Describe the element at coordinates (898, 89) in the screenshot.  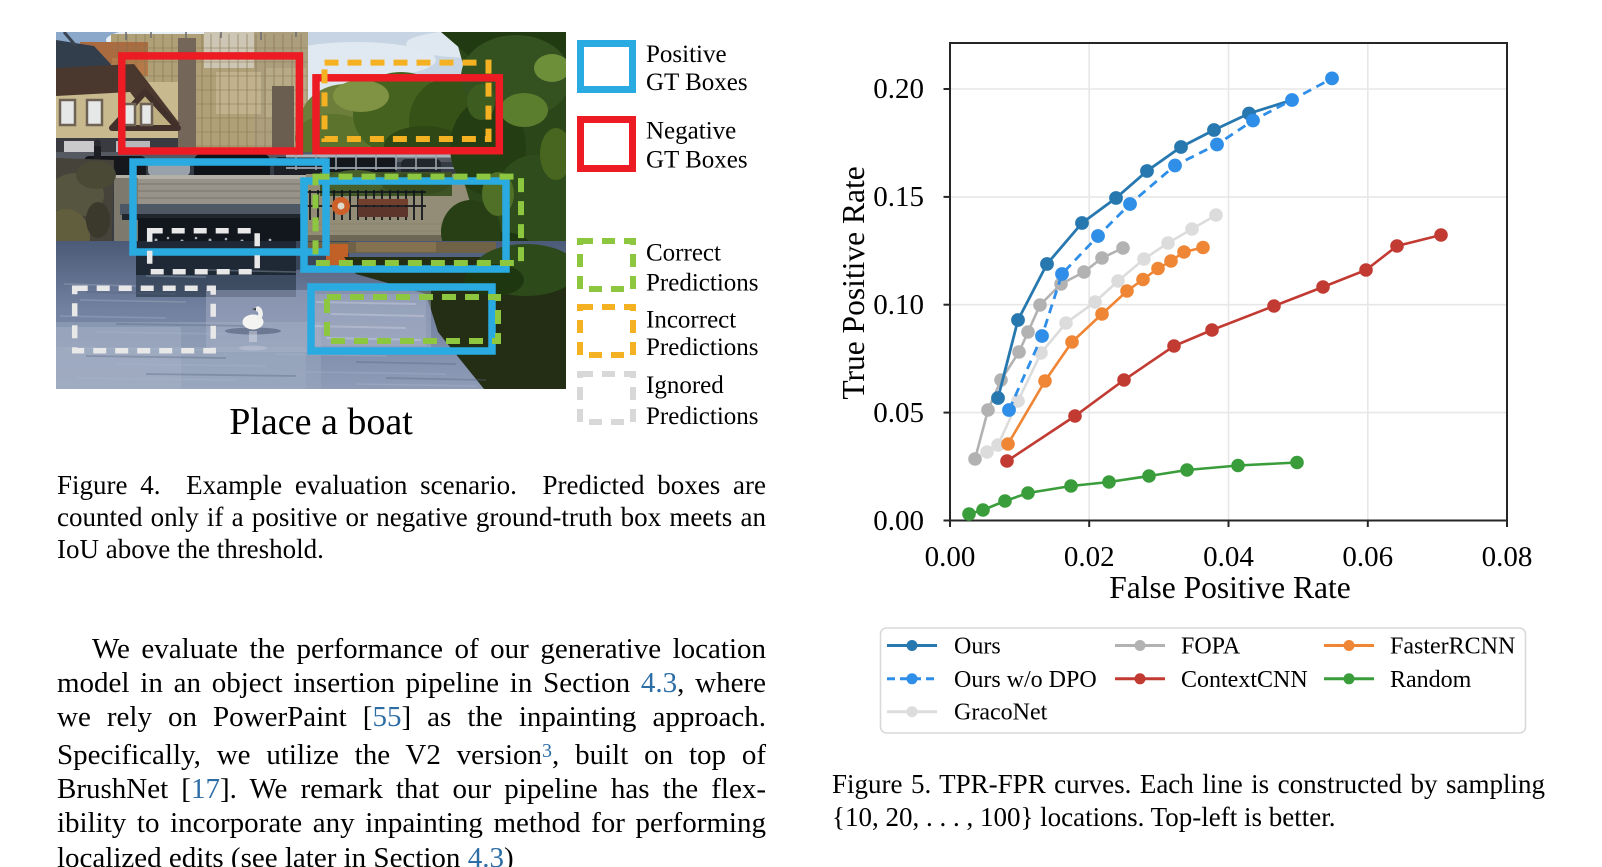
I see `svg-text: 0.20` at that location.